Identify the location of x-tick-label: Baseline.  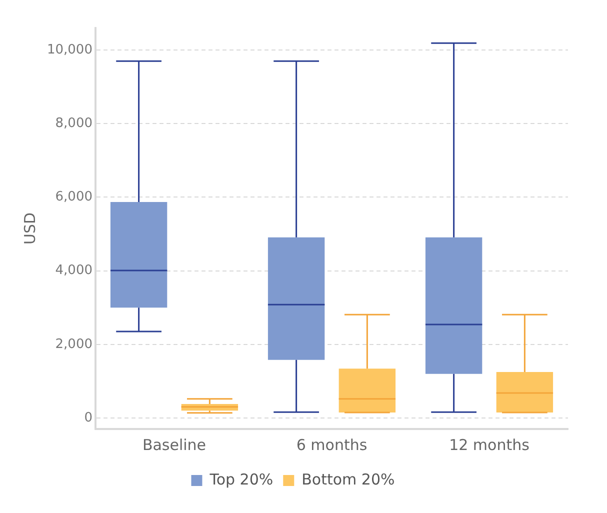
(174, 445).